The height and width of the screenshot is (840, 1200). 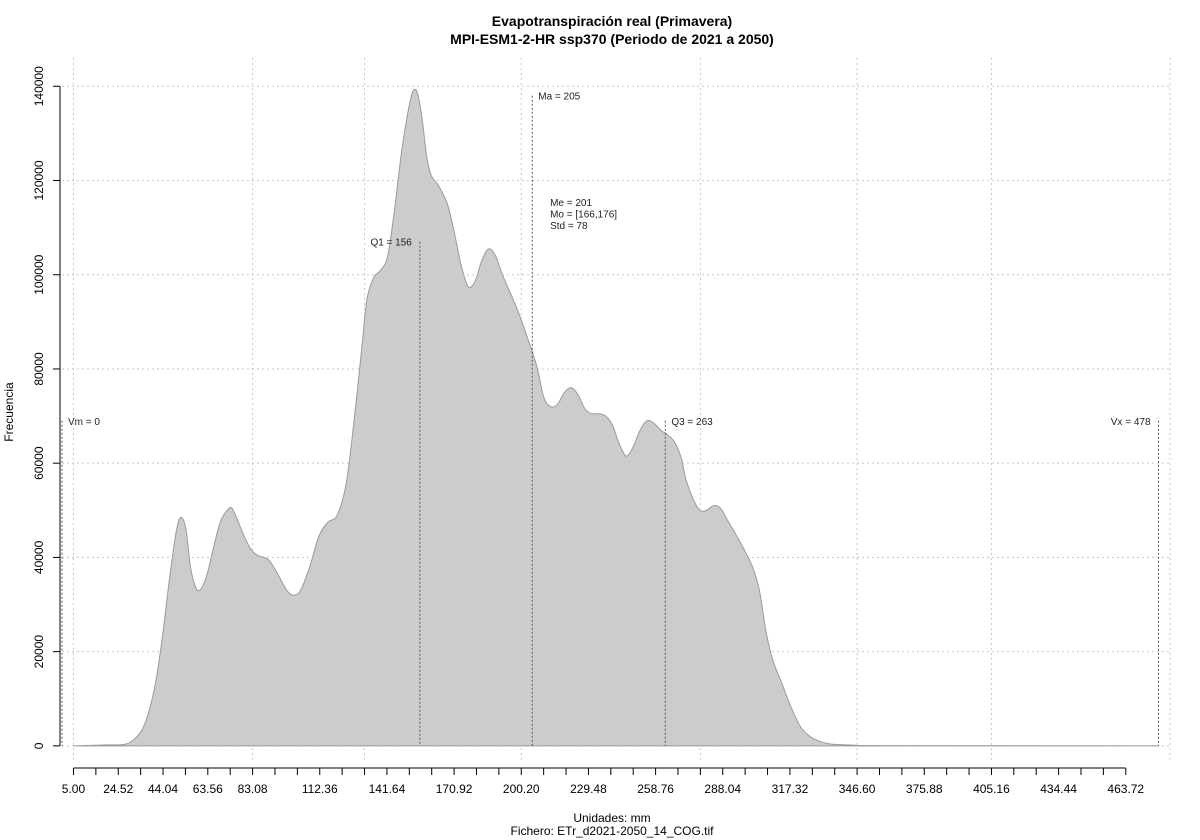 I want to click on x-tick-label: 463.72, so click(x=1125, y=789).